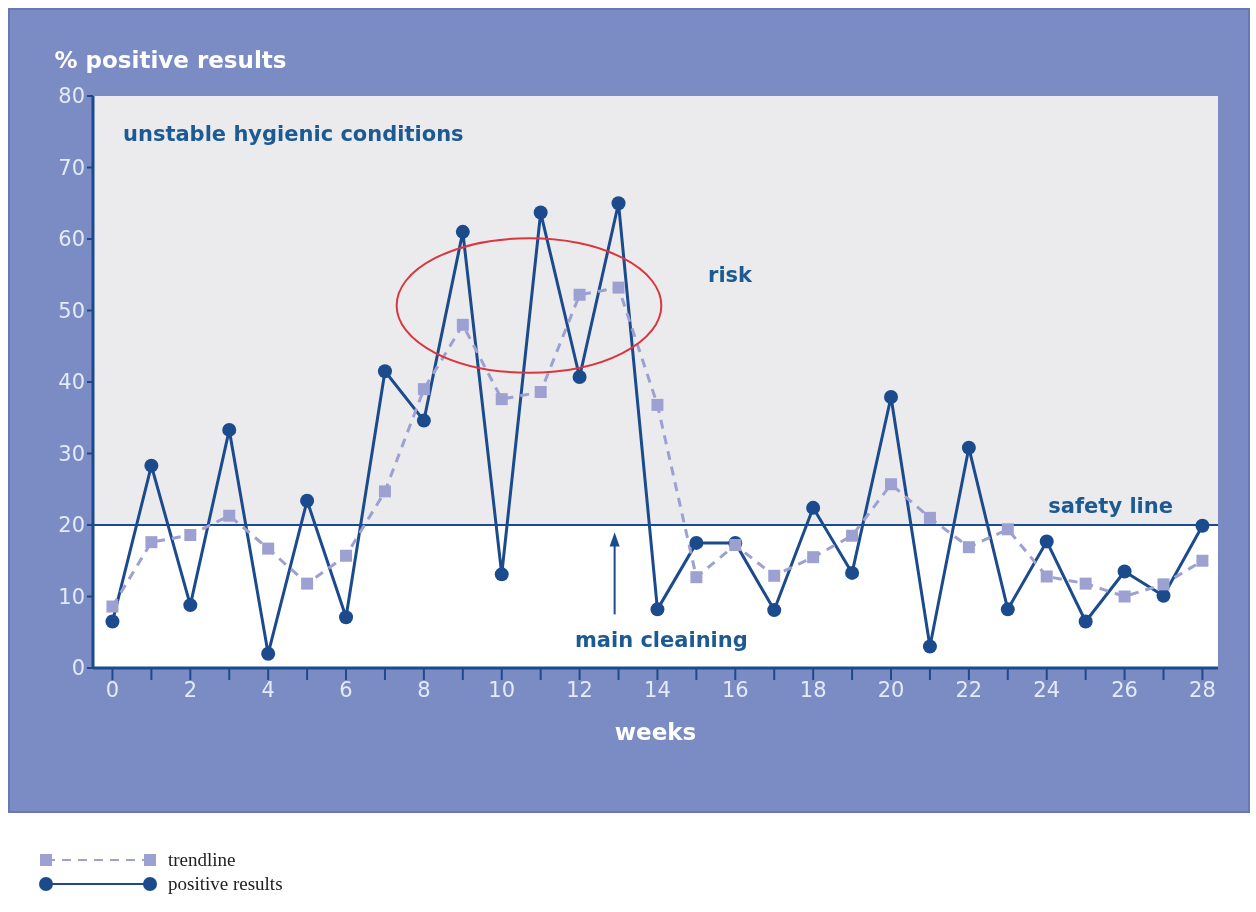  What do you see at coordinates (112, 689) in the screenshot?
I see `x-tick-label: 0` at bounding box center [112, 689].